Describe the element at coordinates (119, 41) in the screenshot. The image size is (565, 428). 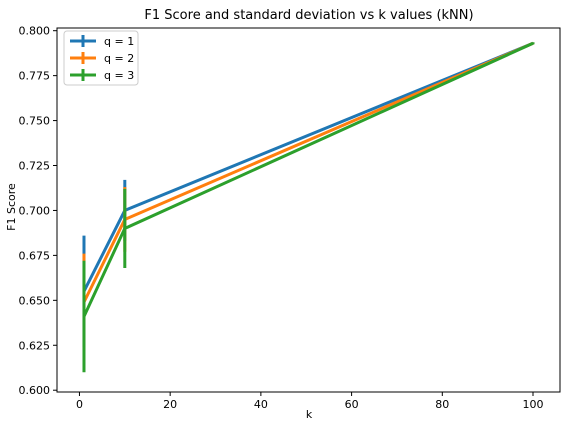
I see `legend-label: q = 1` at that location.